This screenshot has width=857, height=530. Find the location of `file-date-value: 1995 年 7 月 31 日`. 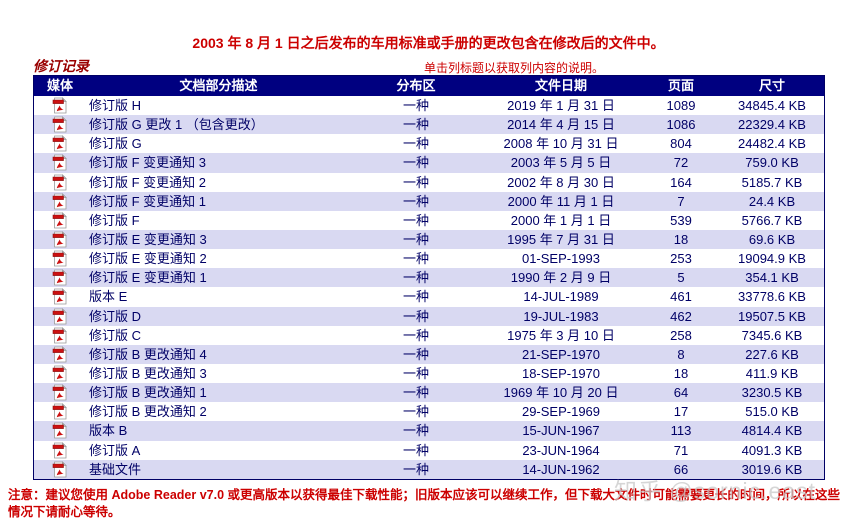

file-date-value: 1995 年 7 月 31 日 is located at coordinates (561, 239).